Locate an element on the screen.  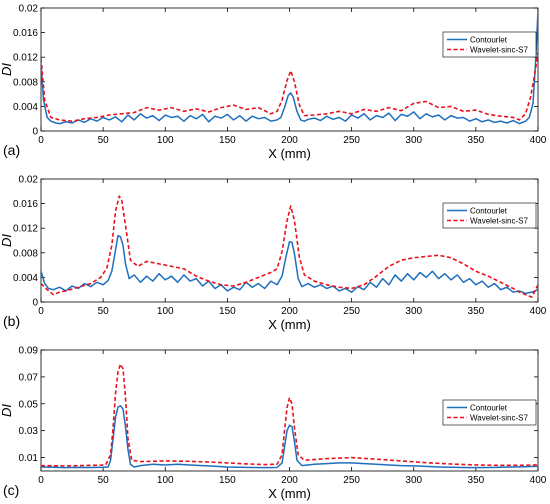
y-tick-label: 0.09 is located at coordinates (29, 351).